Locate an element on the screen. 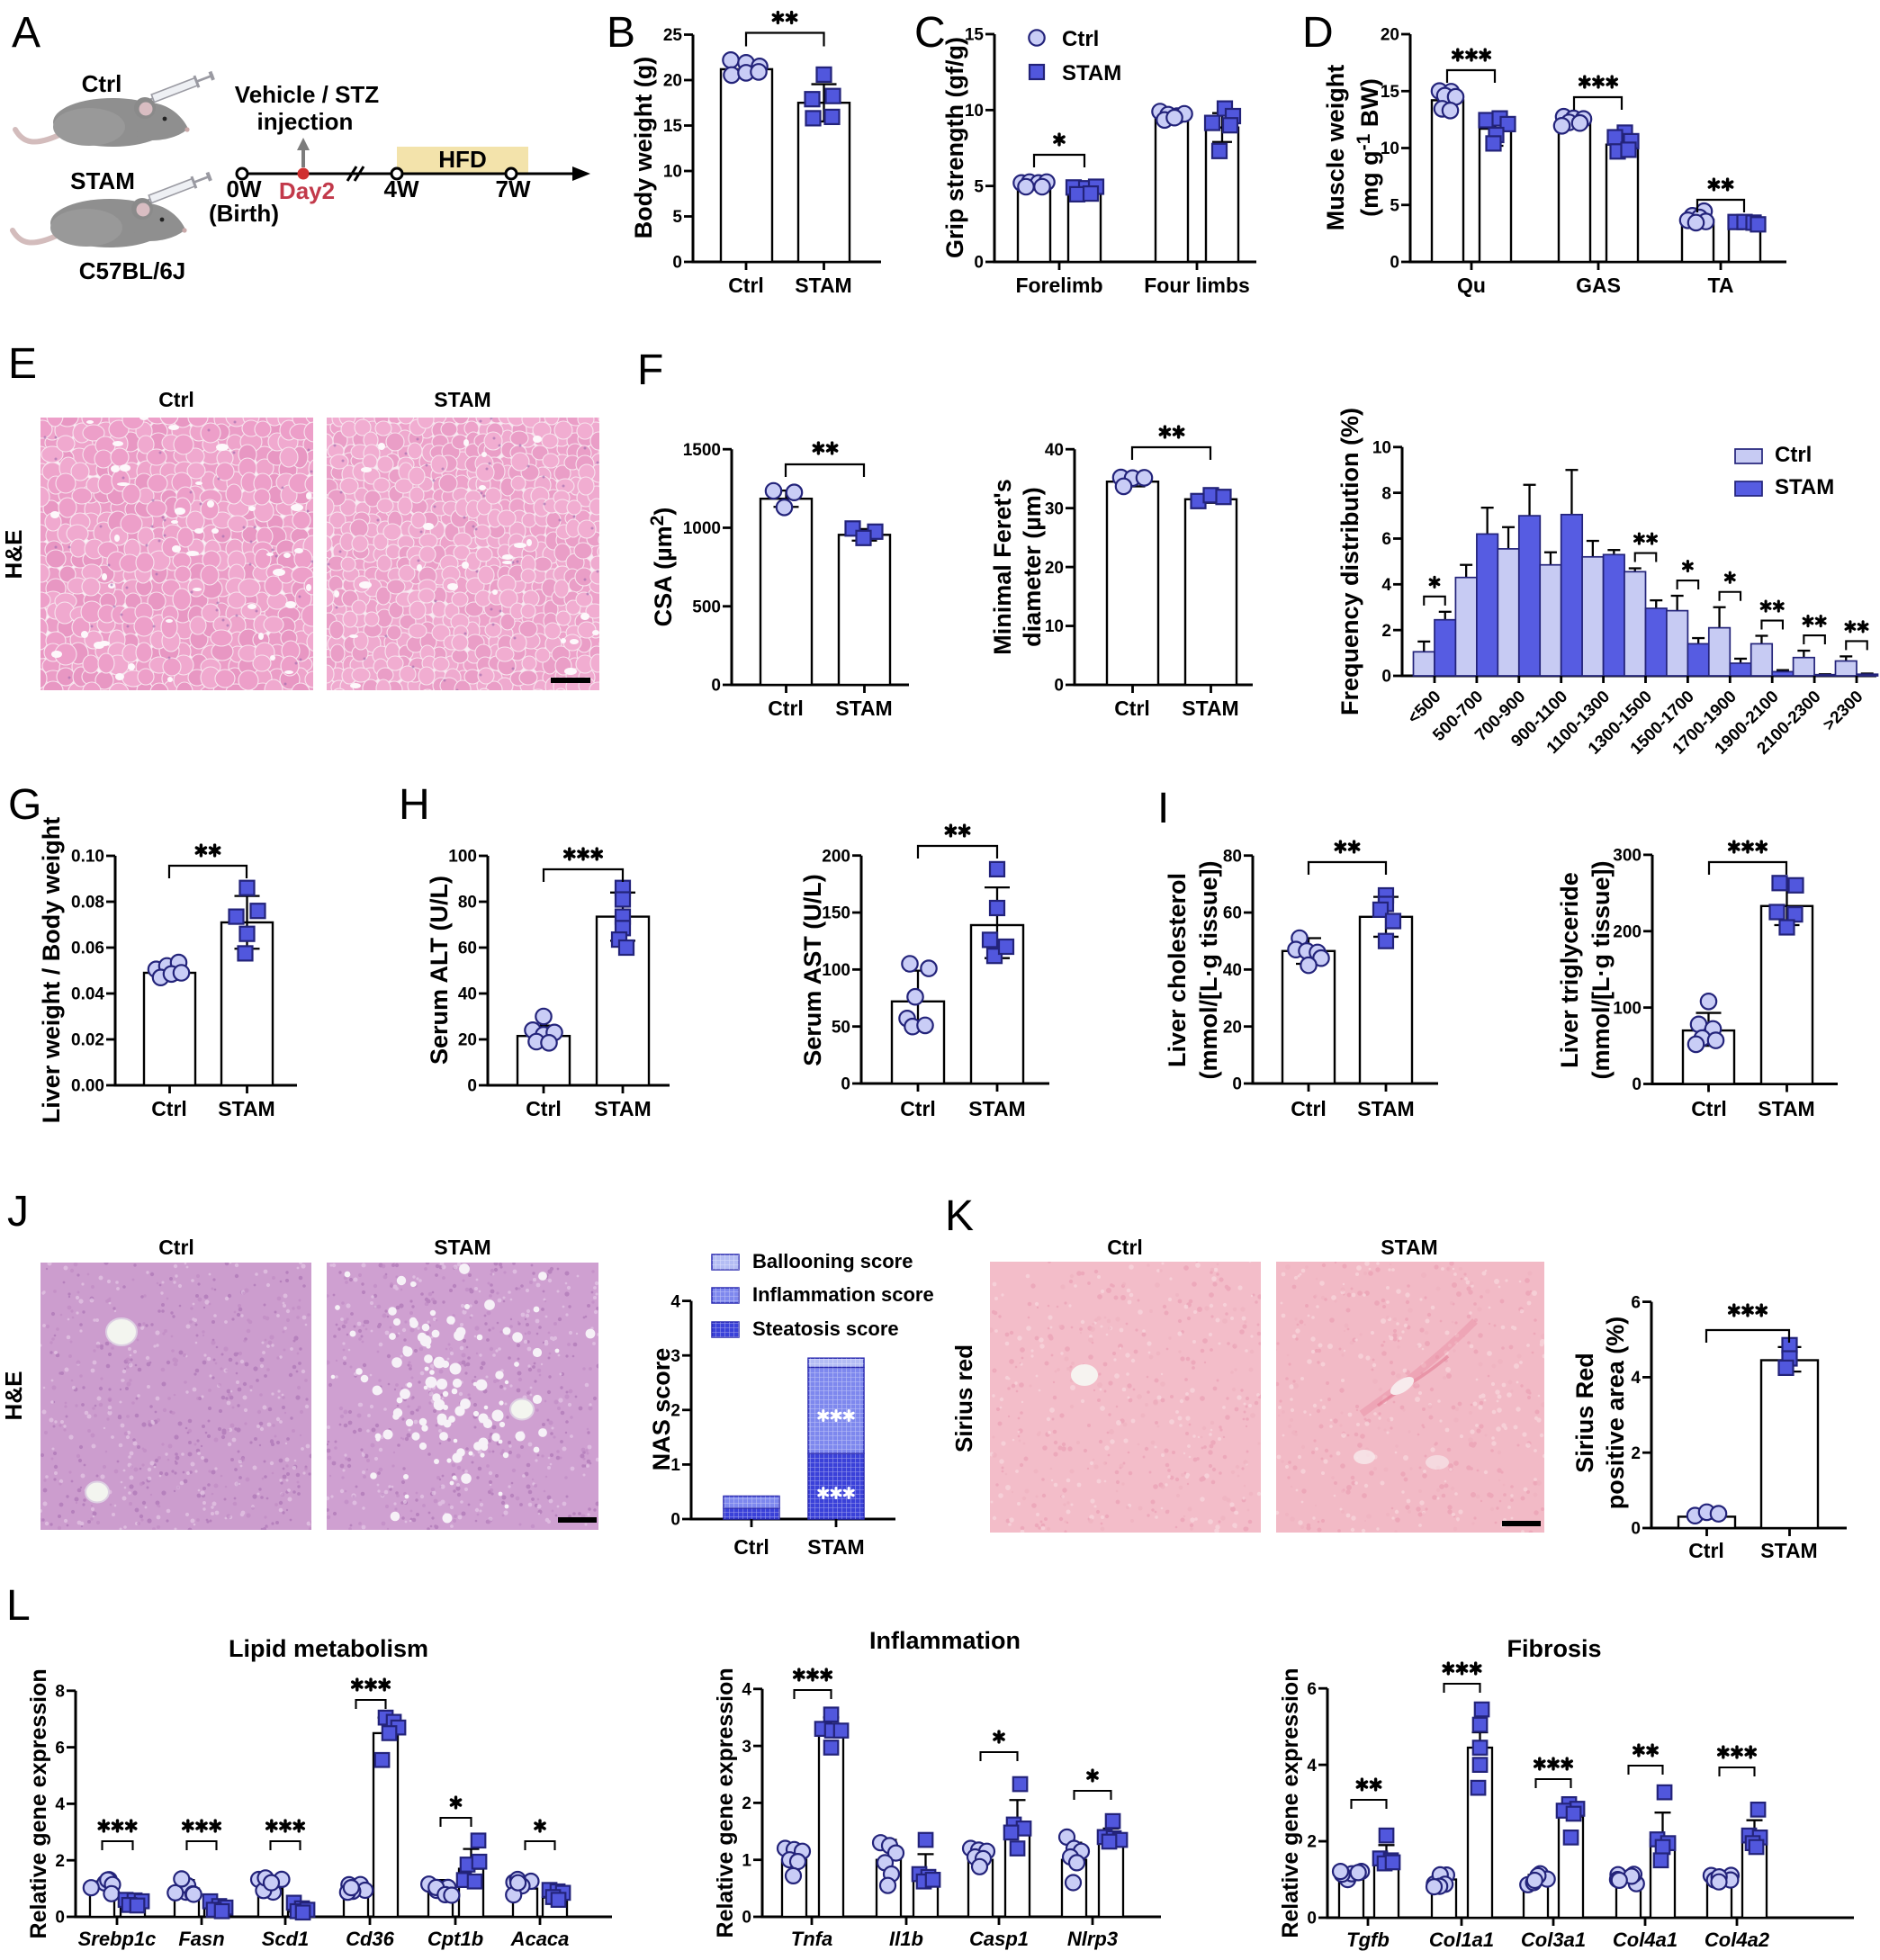 Image resolution: width=1880 pixels, height=1960 pixels. svg-text: NAS score is located at coordinates (661, 1409).